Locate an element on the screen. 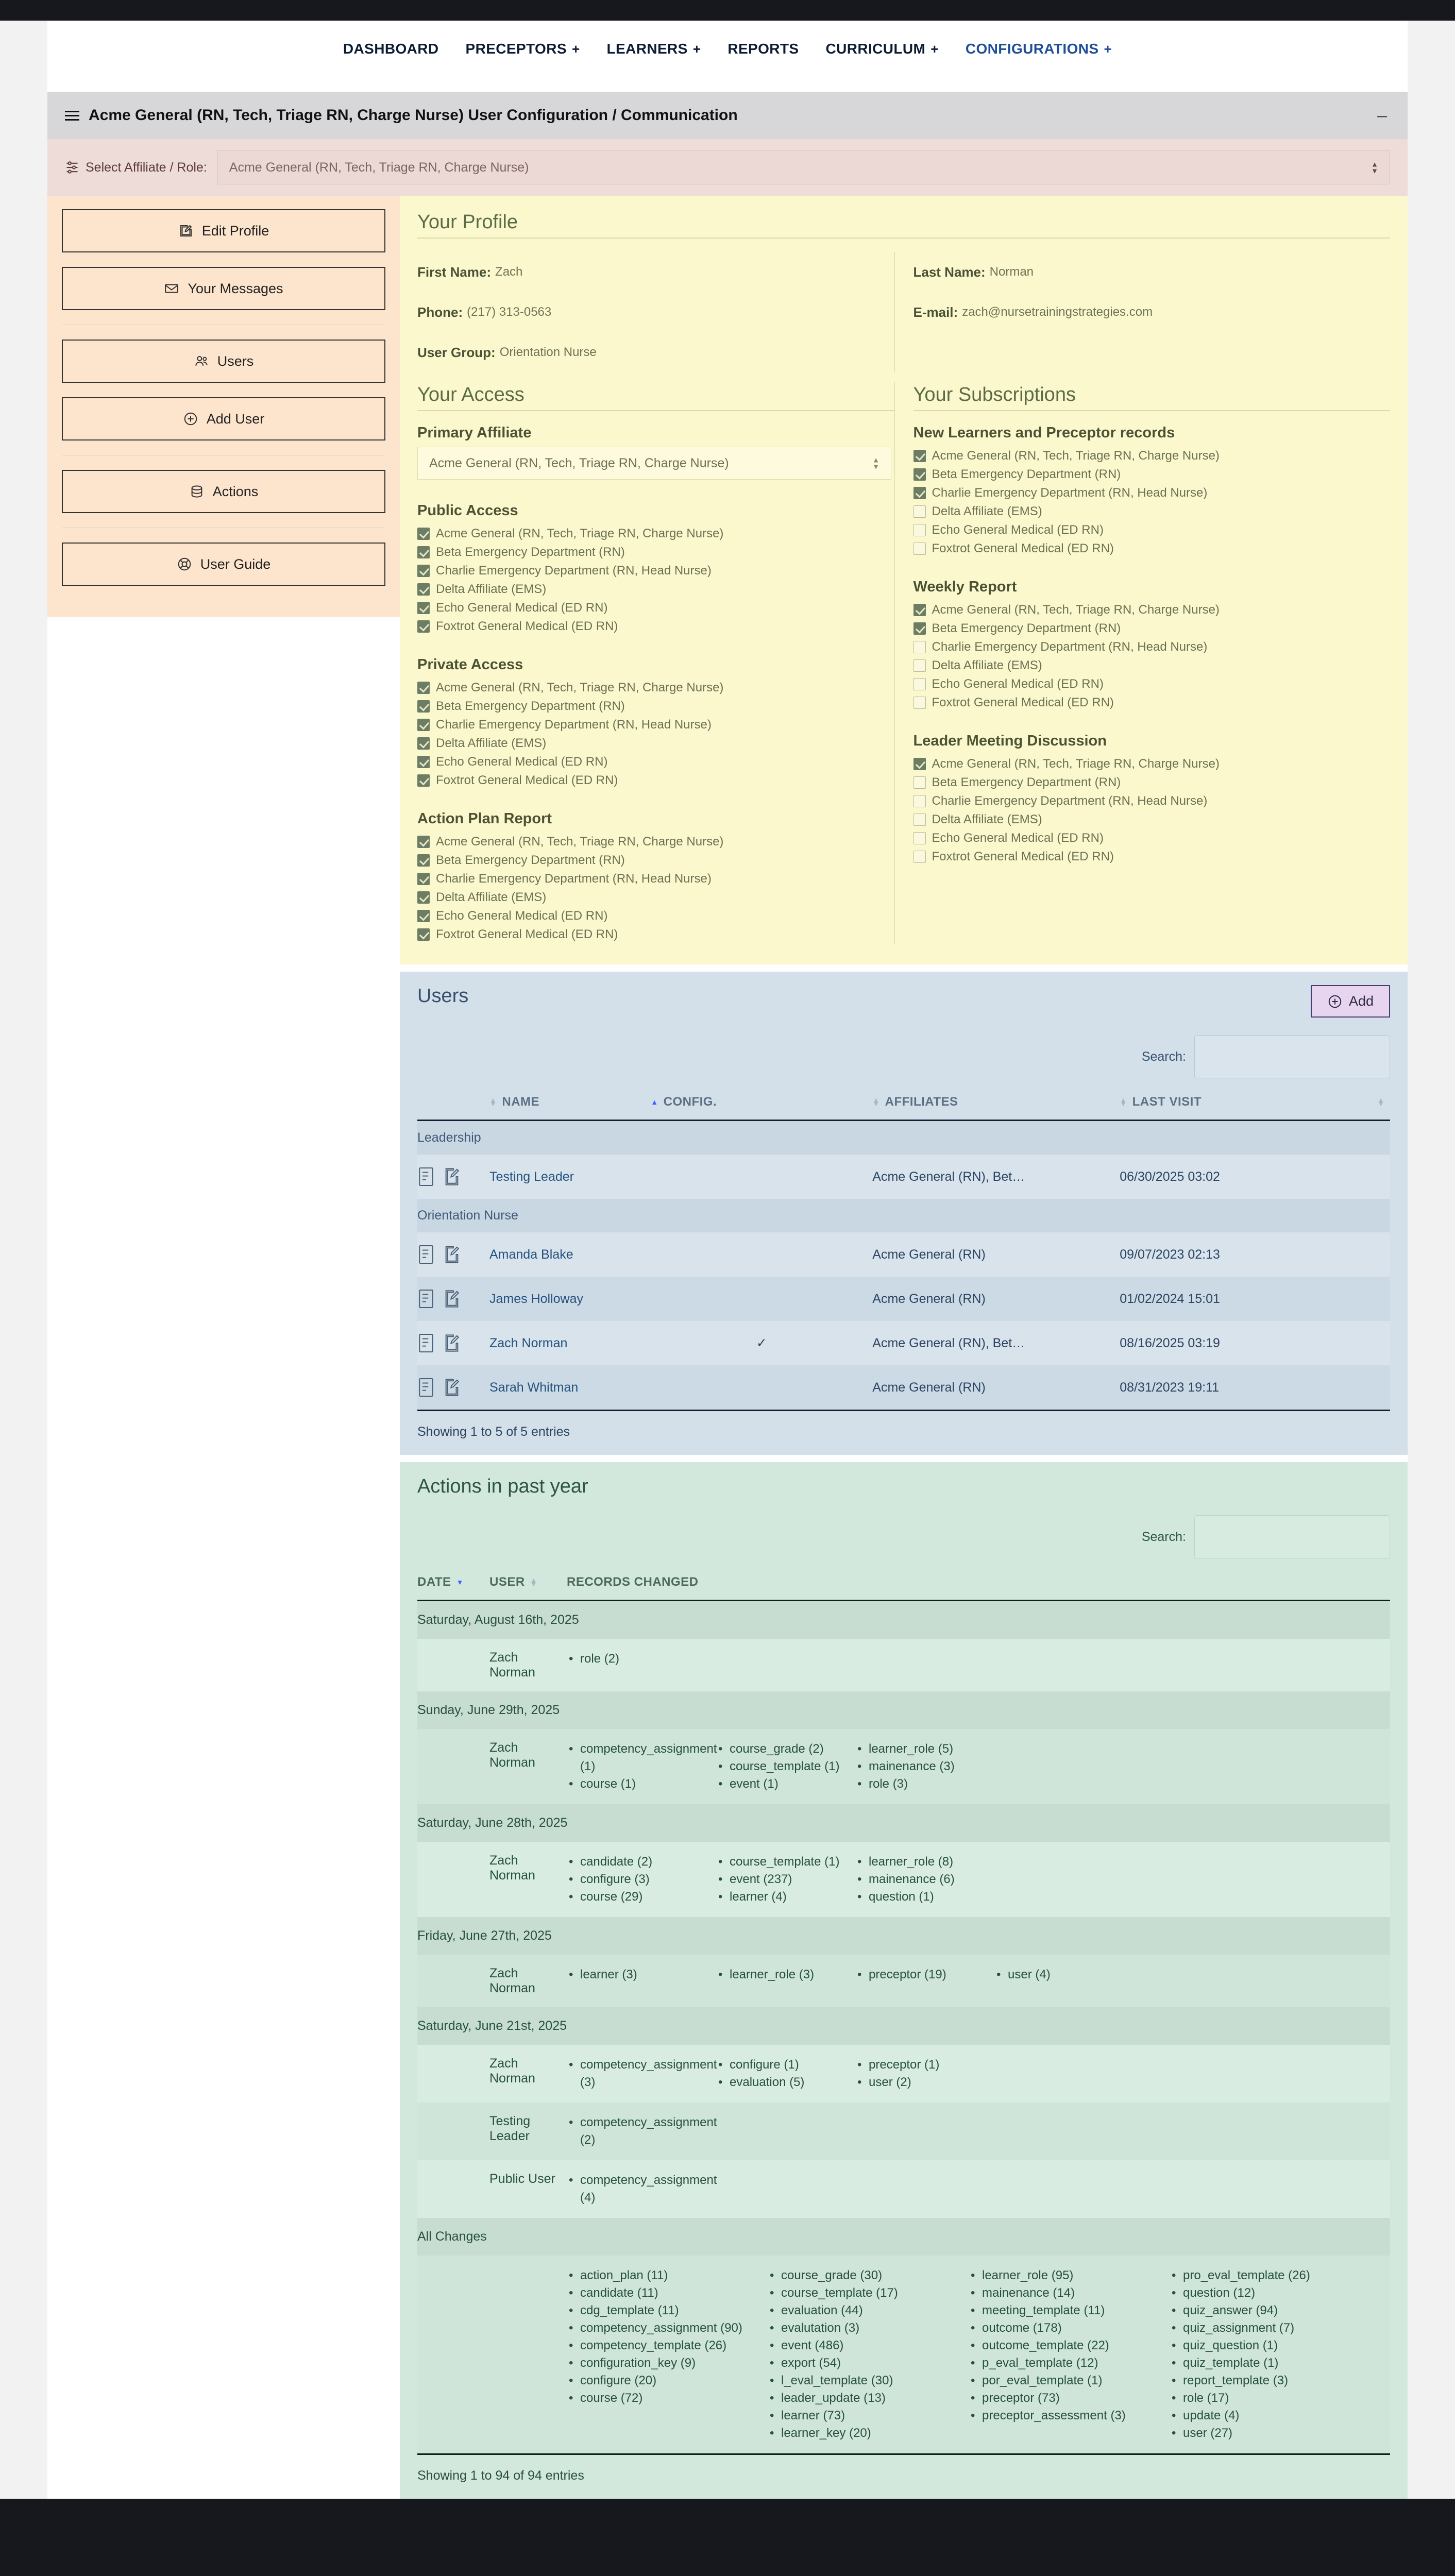 The width and height of the screenshot is (1455, 2576). sidebar-item-edit-profile: Edit Profile is located at coordinates (223, 231).